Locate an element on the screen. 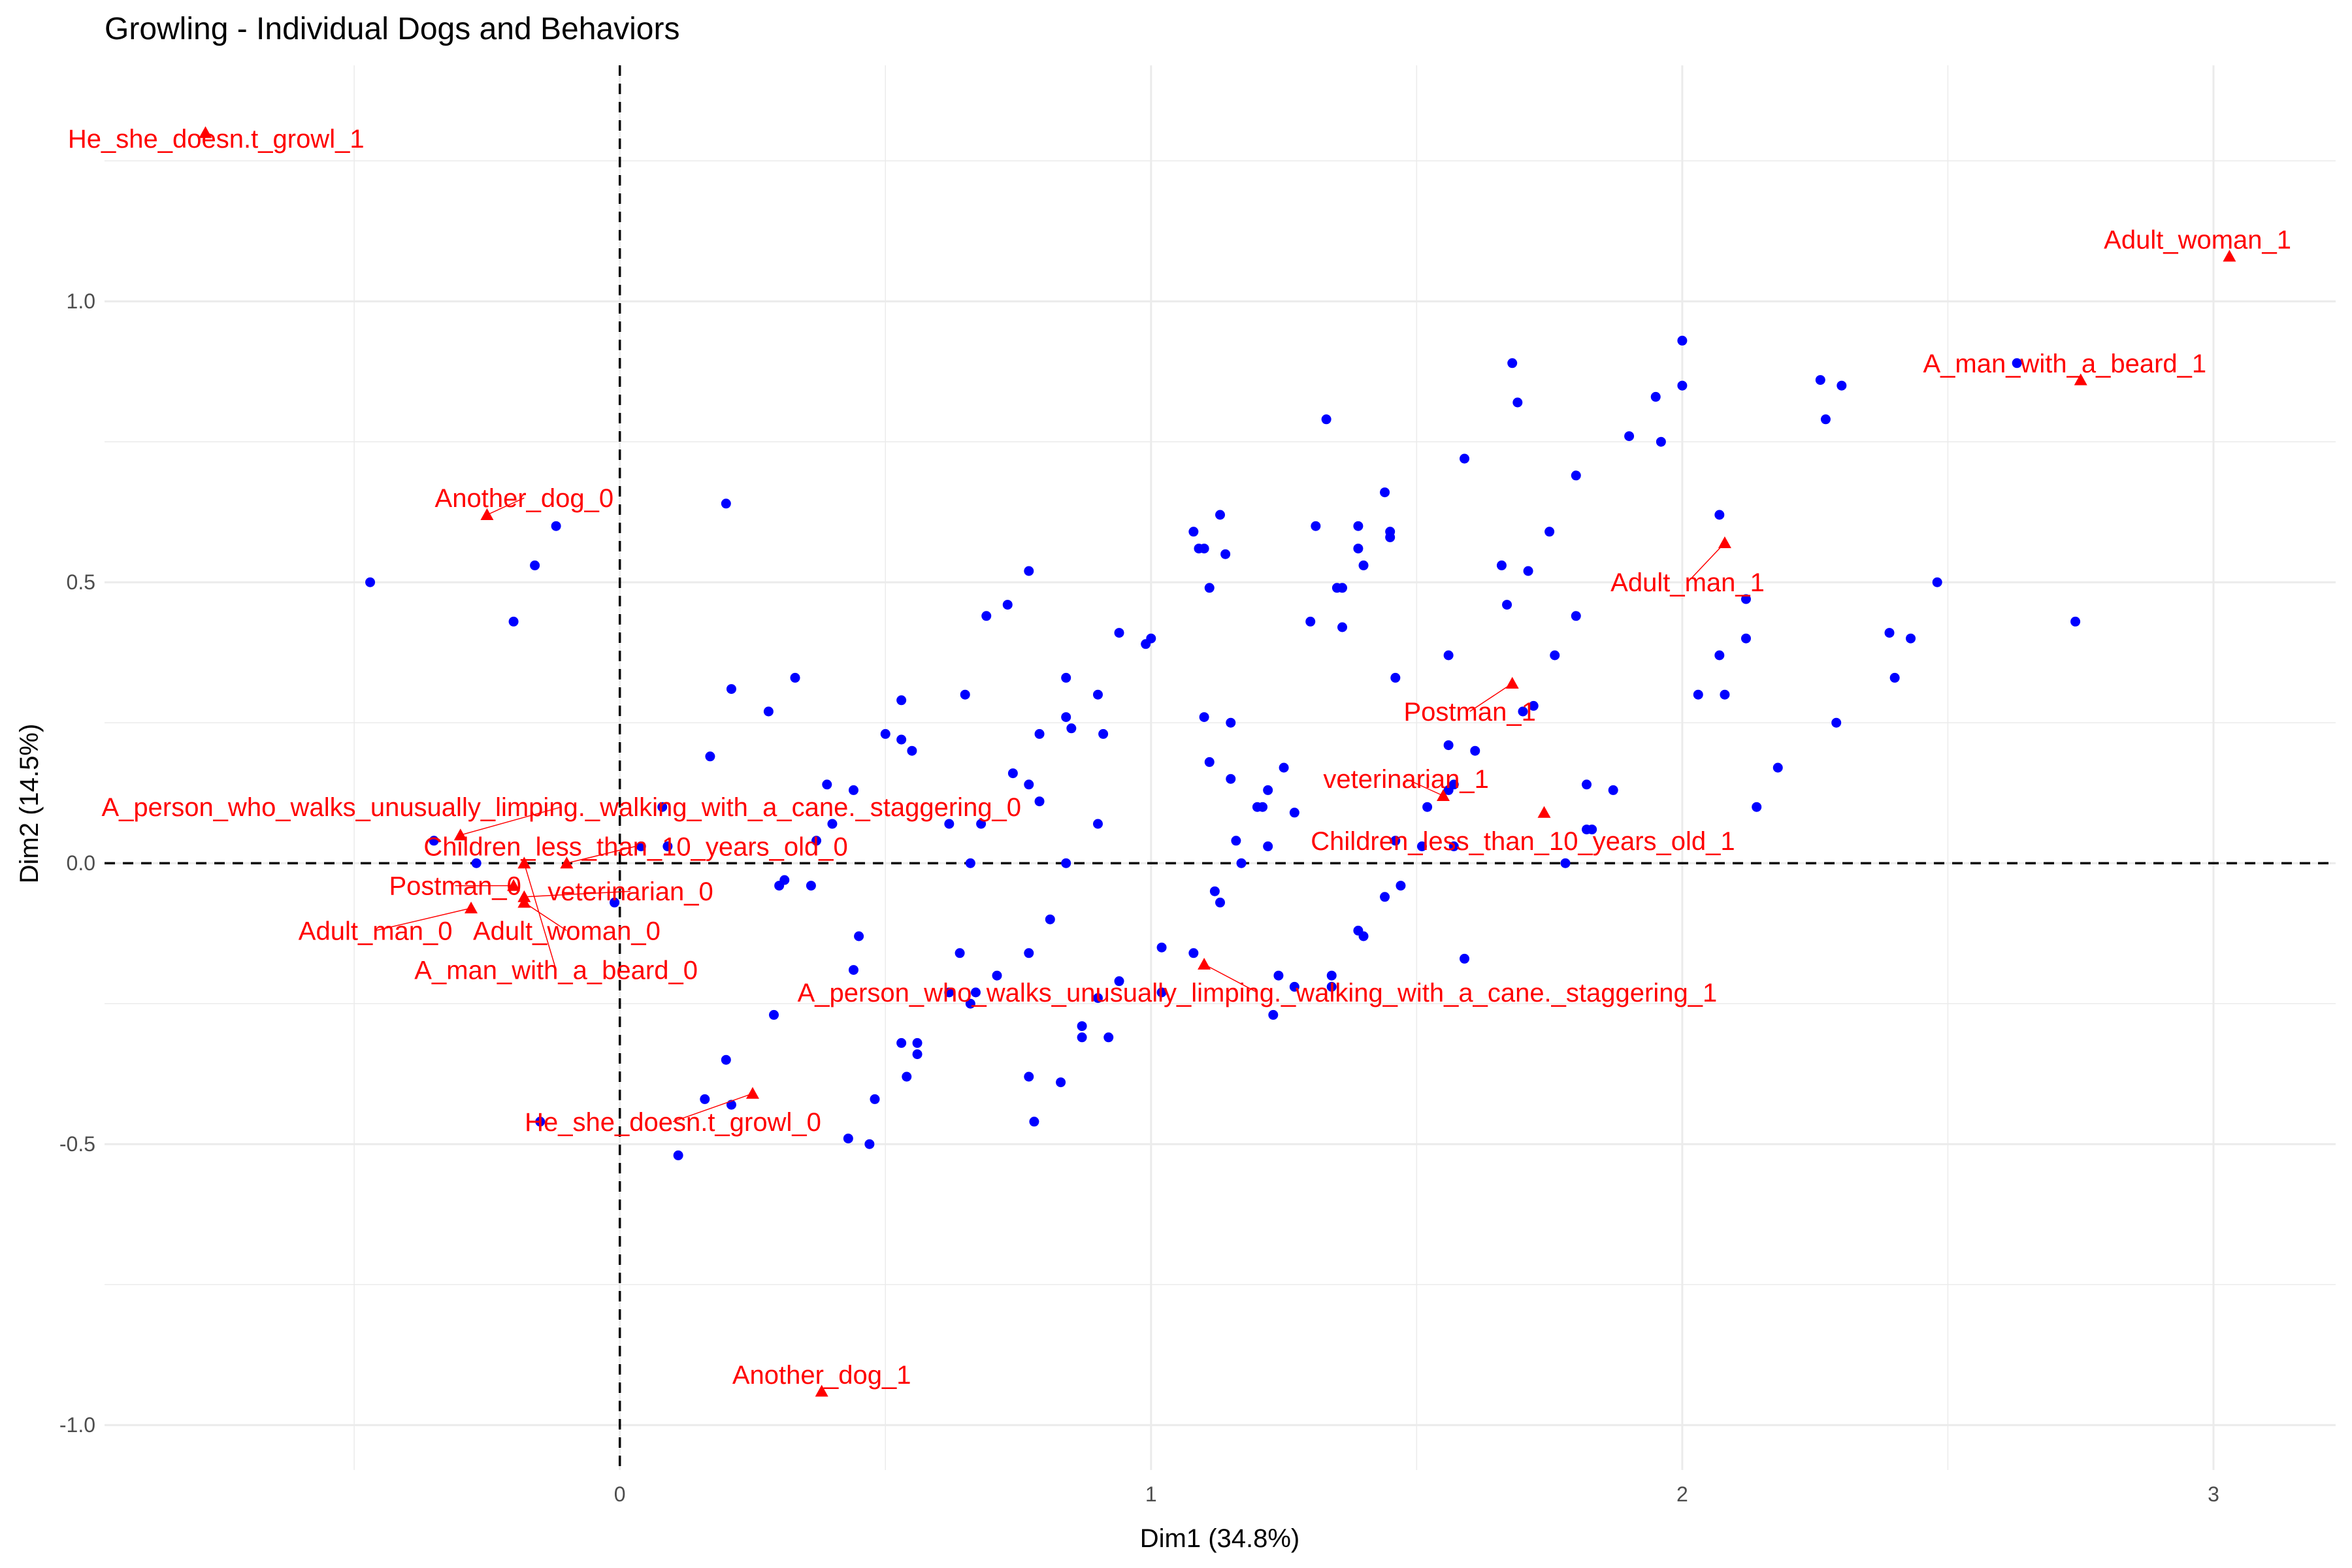 The height and width of the screenshot is (1568, 2352). y-tick-label: 0.0 is located at coordinates (81, 863).